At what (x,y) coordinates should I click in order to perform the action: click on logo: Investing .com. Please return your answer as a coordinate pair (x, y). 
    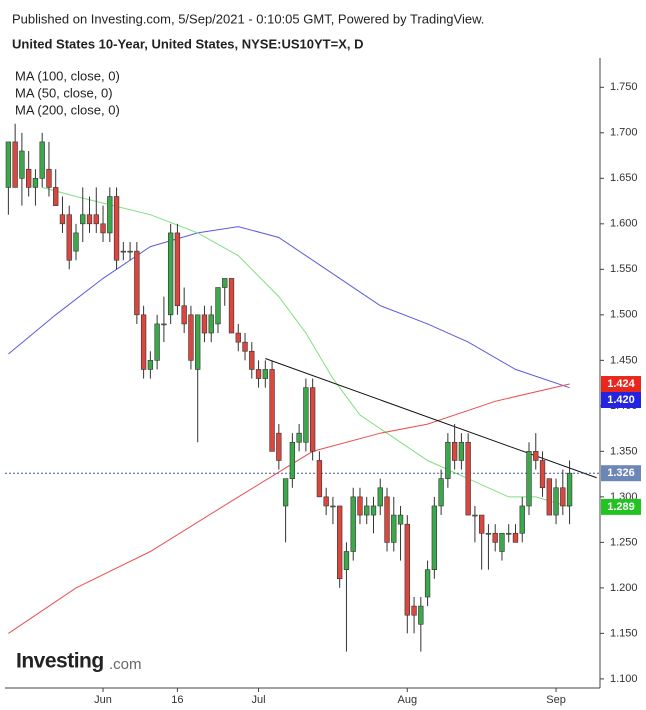
    Looking at the image, I should click on (79, 661).